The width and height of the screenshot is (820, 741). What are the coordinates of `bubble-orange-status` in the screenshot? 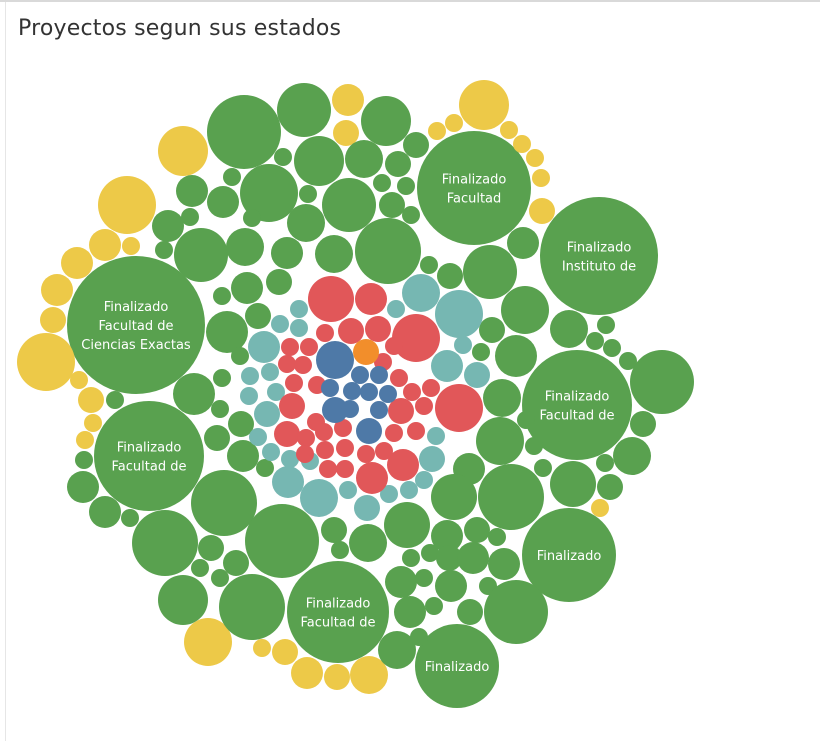 It's located at (366, 352).